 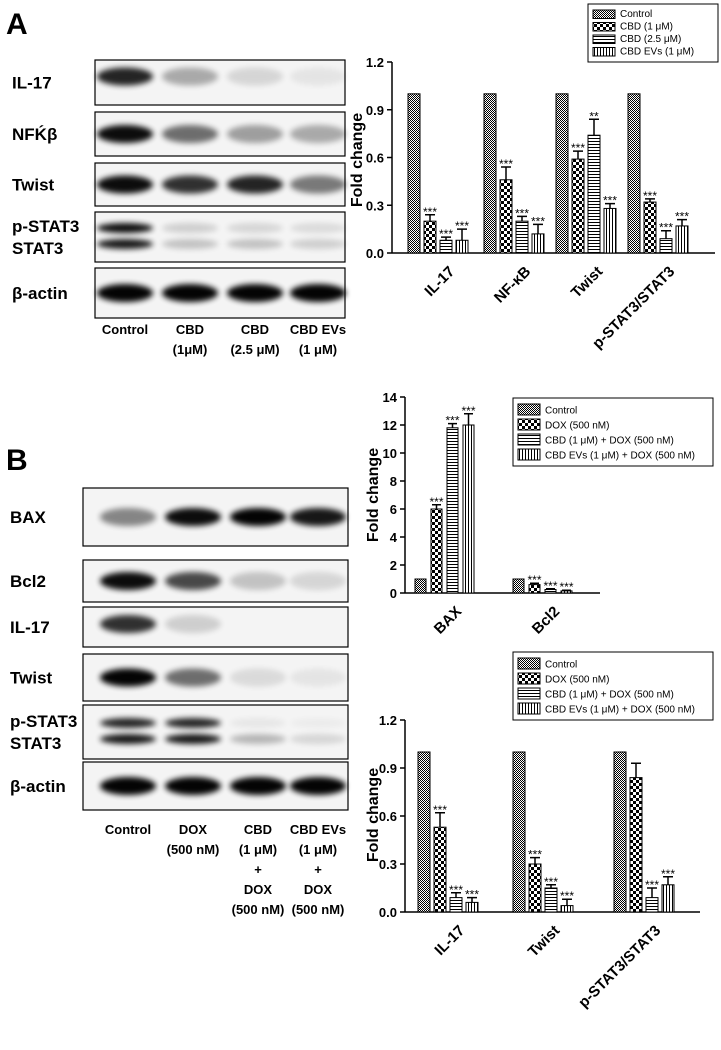 What do you see at coordinates (34, 134) in the screenshot?
I see `blot-row-label: NFḰβ` at bounding box center [34, 134].